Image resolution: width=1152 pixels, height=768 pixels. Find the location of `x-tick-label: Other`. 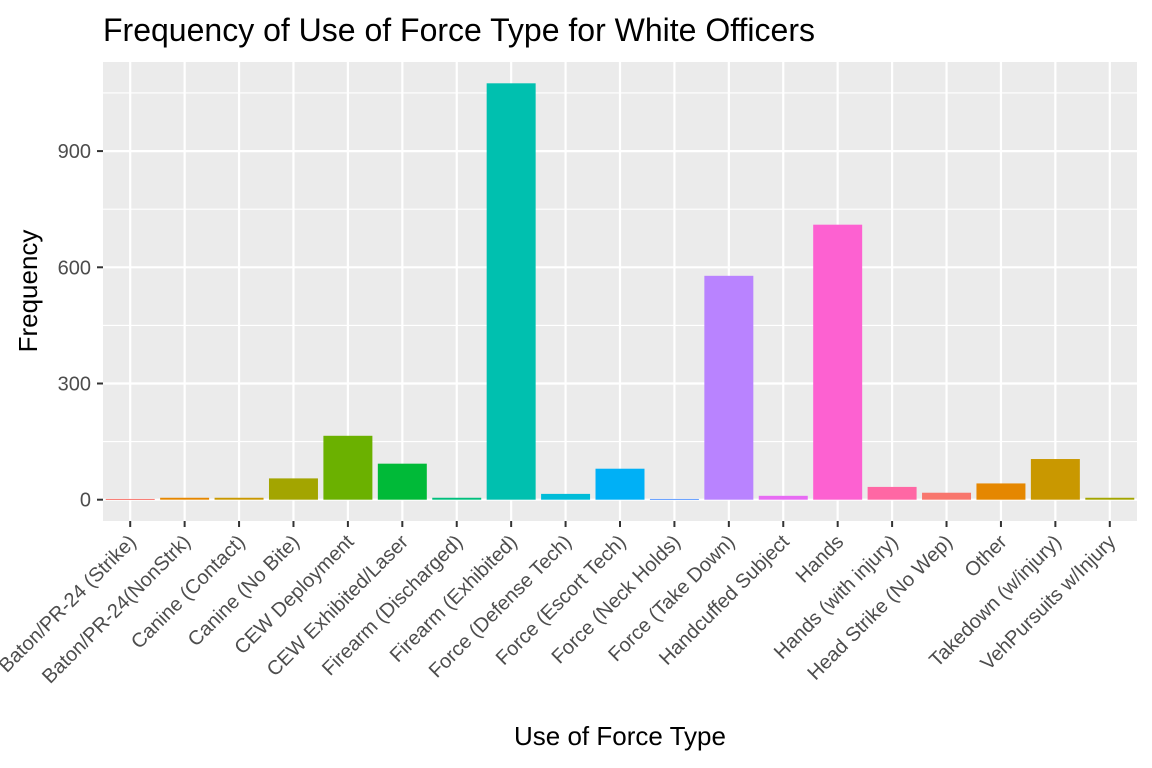

x-tick-label: Other is located at coordinates (986, 556).